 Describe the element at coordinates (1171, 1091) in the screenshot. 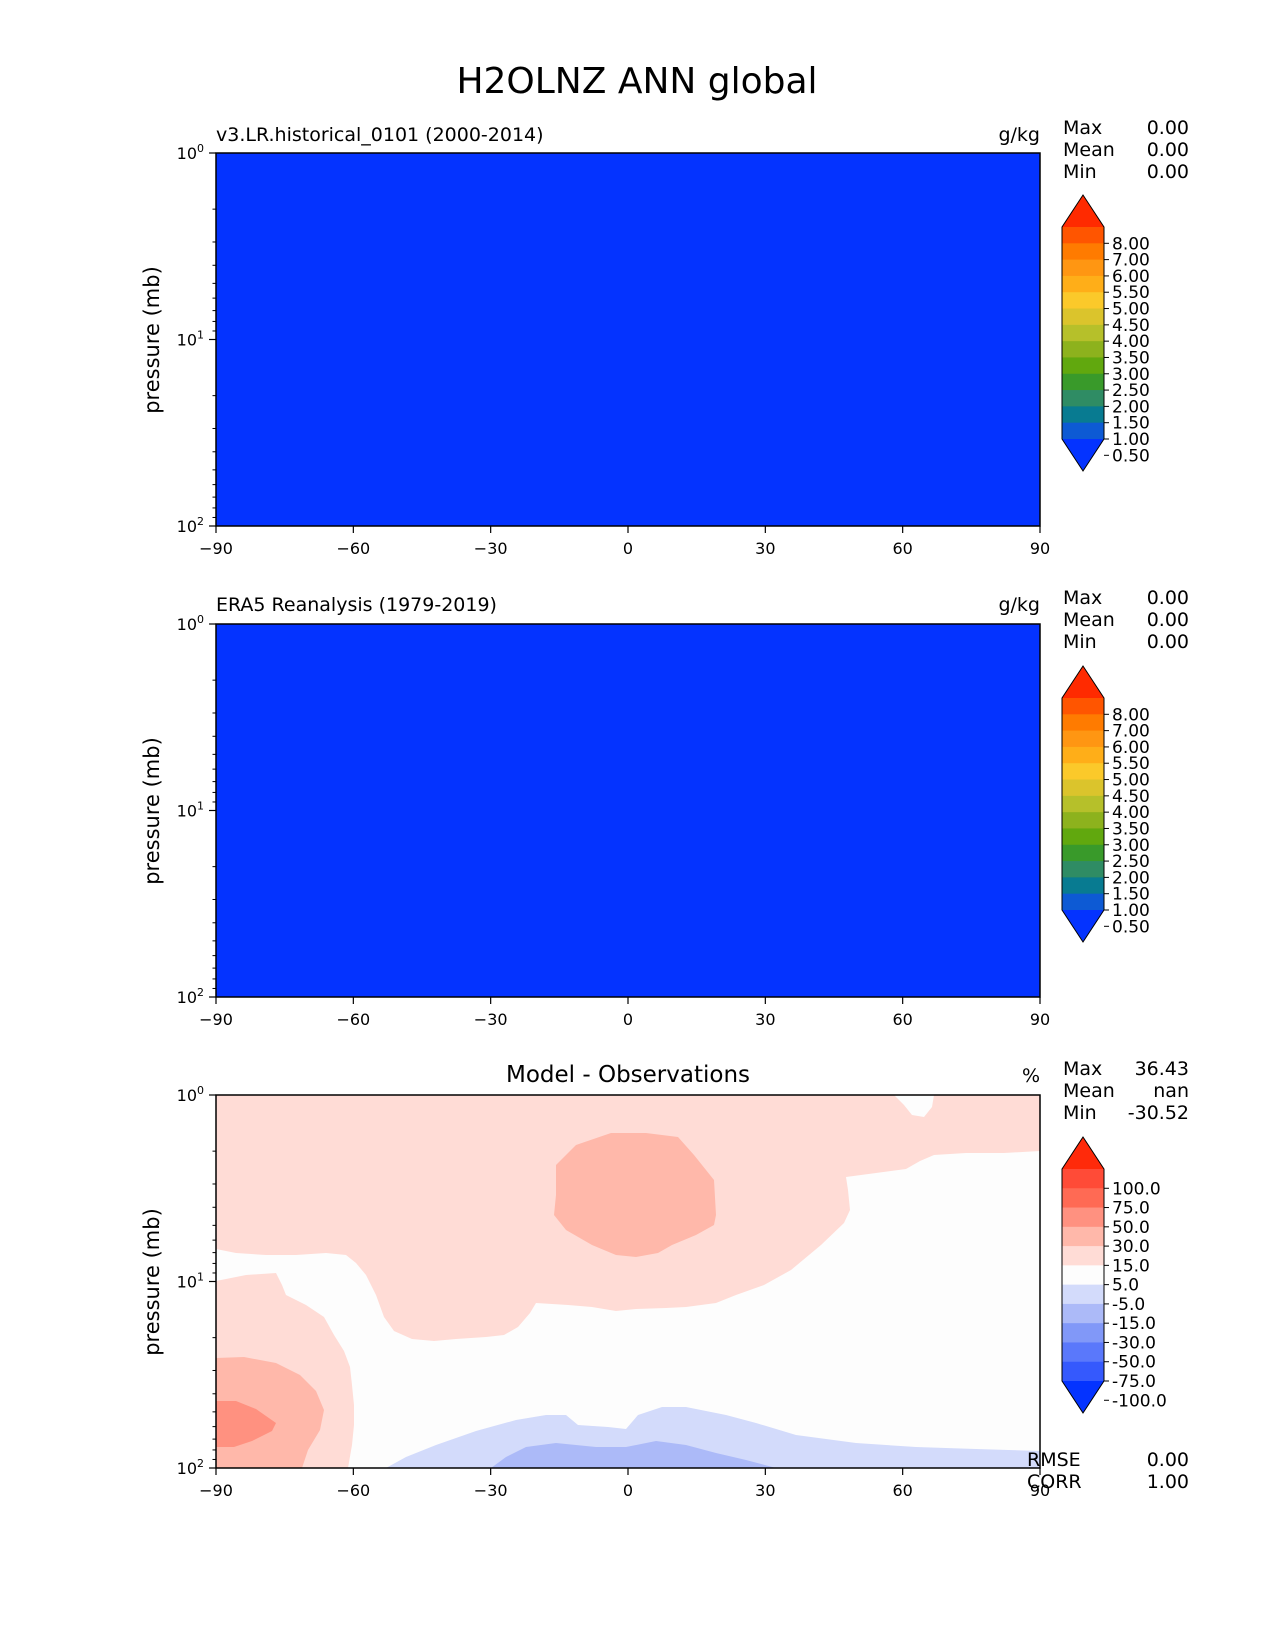

I see `stat-value: nan` at that location.